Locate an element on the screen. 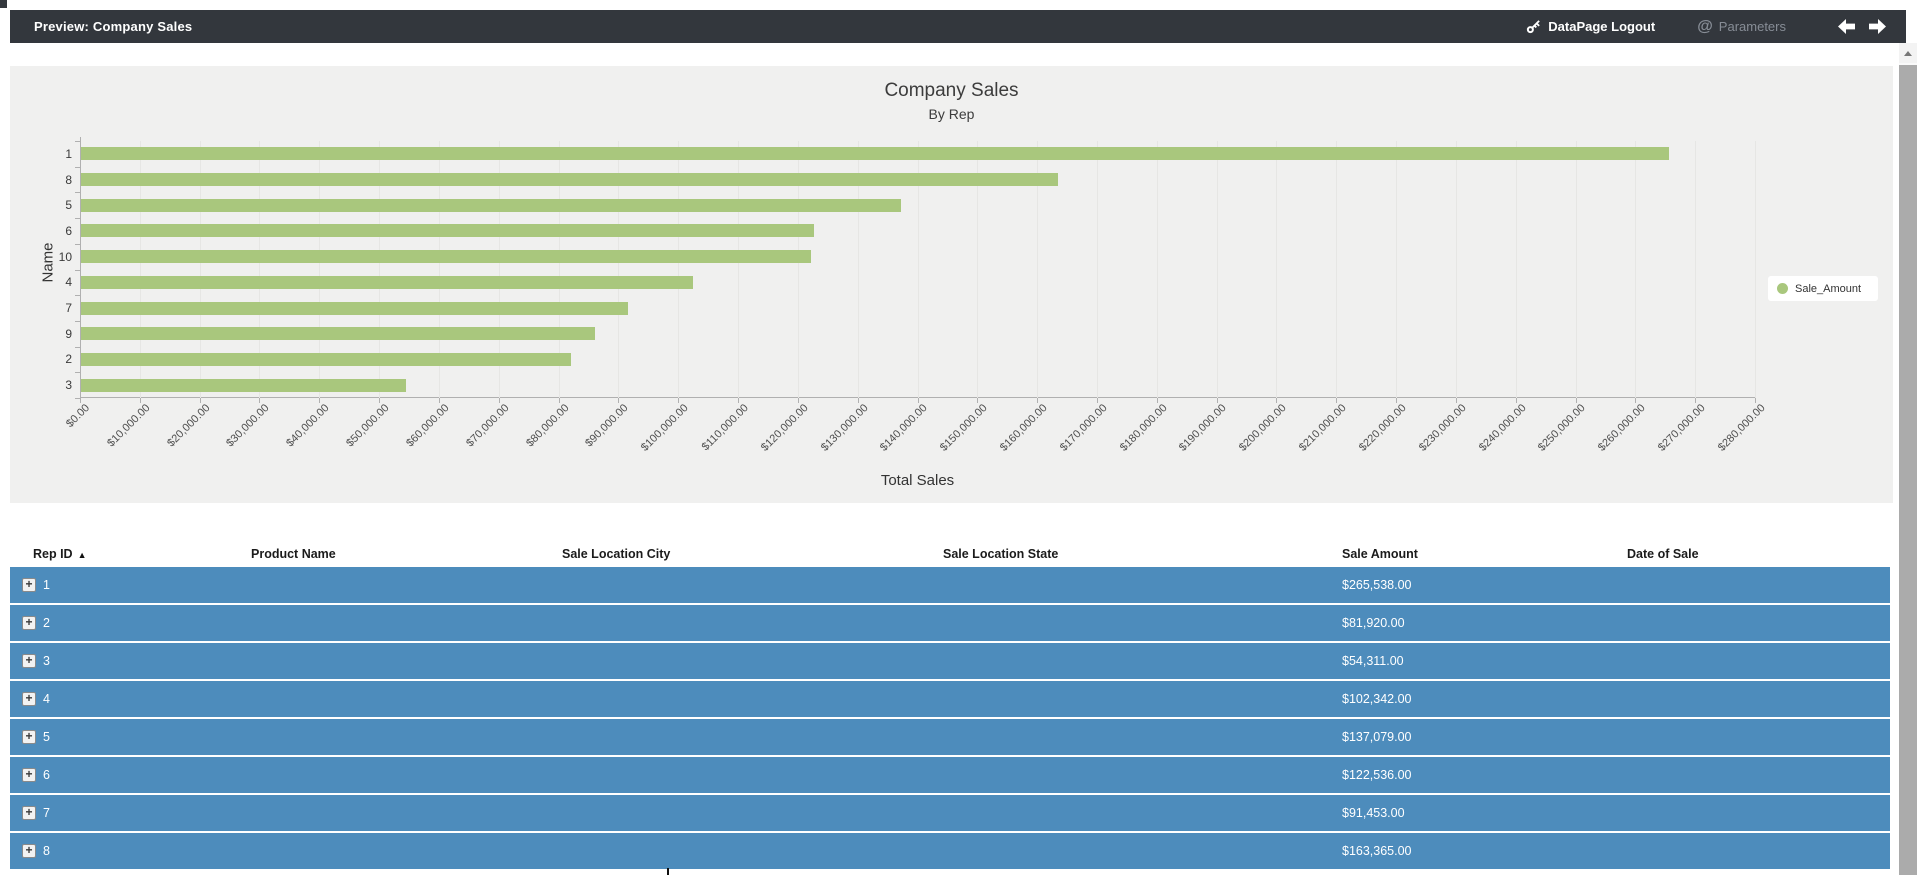 This screenshot has height=875, width=1917. logout-label: DataPage Logout is located at coordinates (1602, 26).